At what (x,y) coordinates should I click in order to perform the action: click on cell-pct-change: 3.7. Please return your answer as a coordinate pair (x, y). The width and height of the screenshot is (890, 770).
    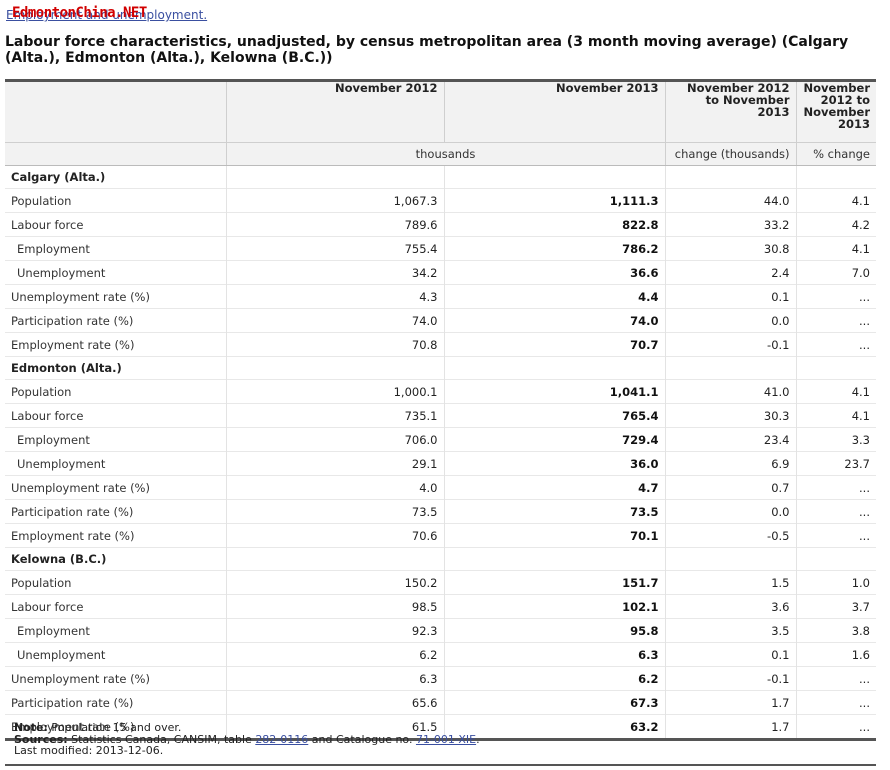
    Looking at the image, I should click on (835, 606).